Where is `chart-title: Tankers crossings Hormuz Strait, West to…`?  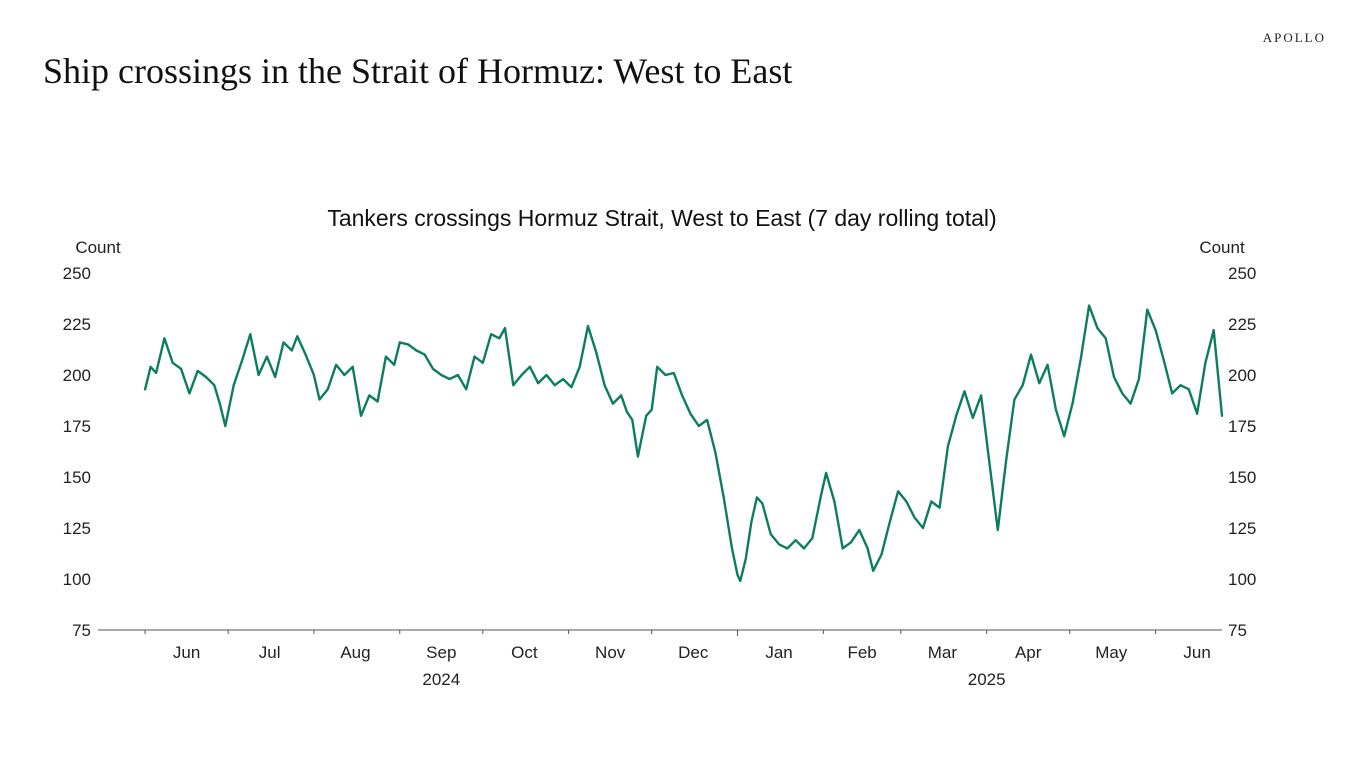 chart-title: Tankers crossings Hormuz Strait, West to… is located at coordinates (661, 218).